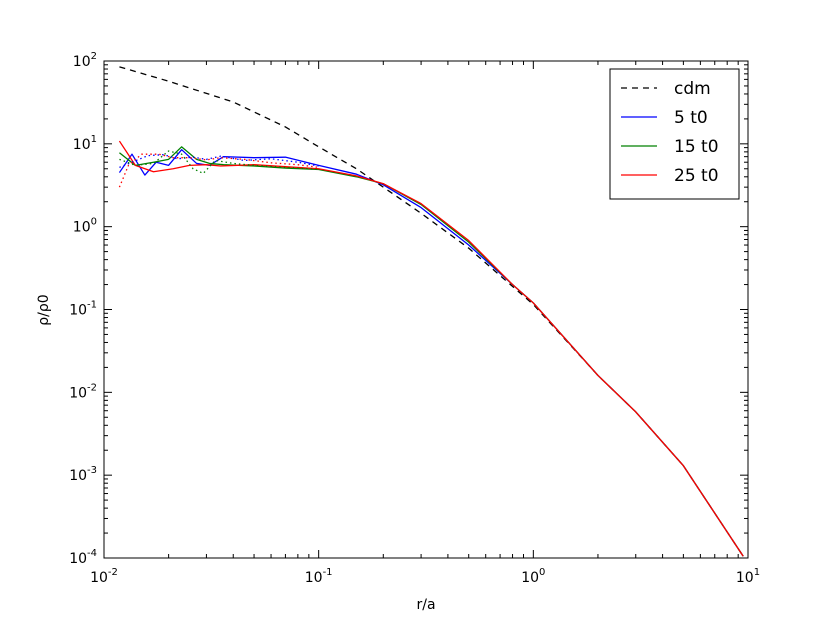 This screenshot has width=830, height=623. What do you see at coordinates (319, 576) in the screenshot?
I see `x-tick-label: 10⁻¹` at bounding box center [319, 576].